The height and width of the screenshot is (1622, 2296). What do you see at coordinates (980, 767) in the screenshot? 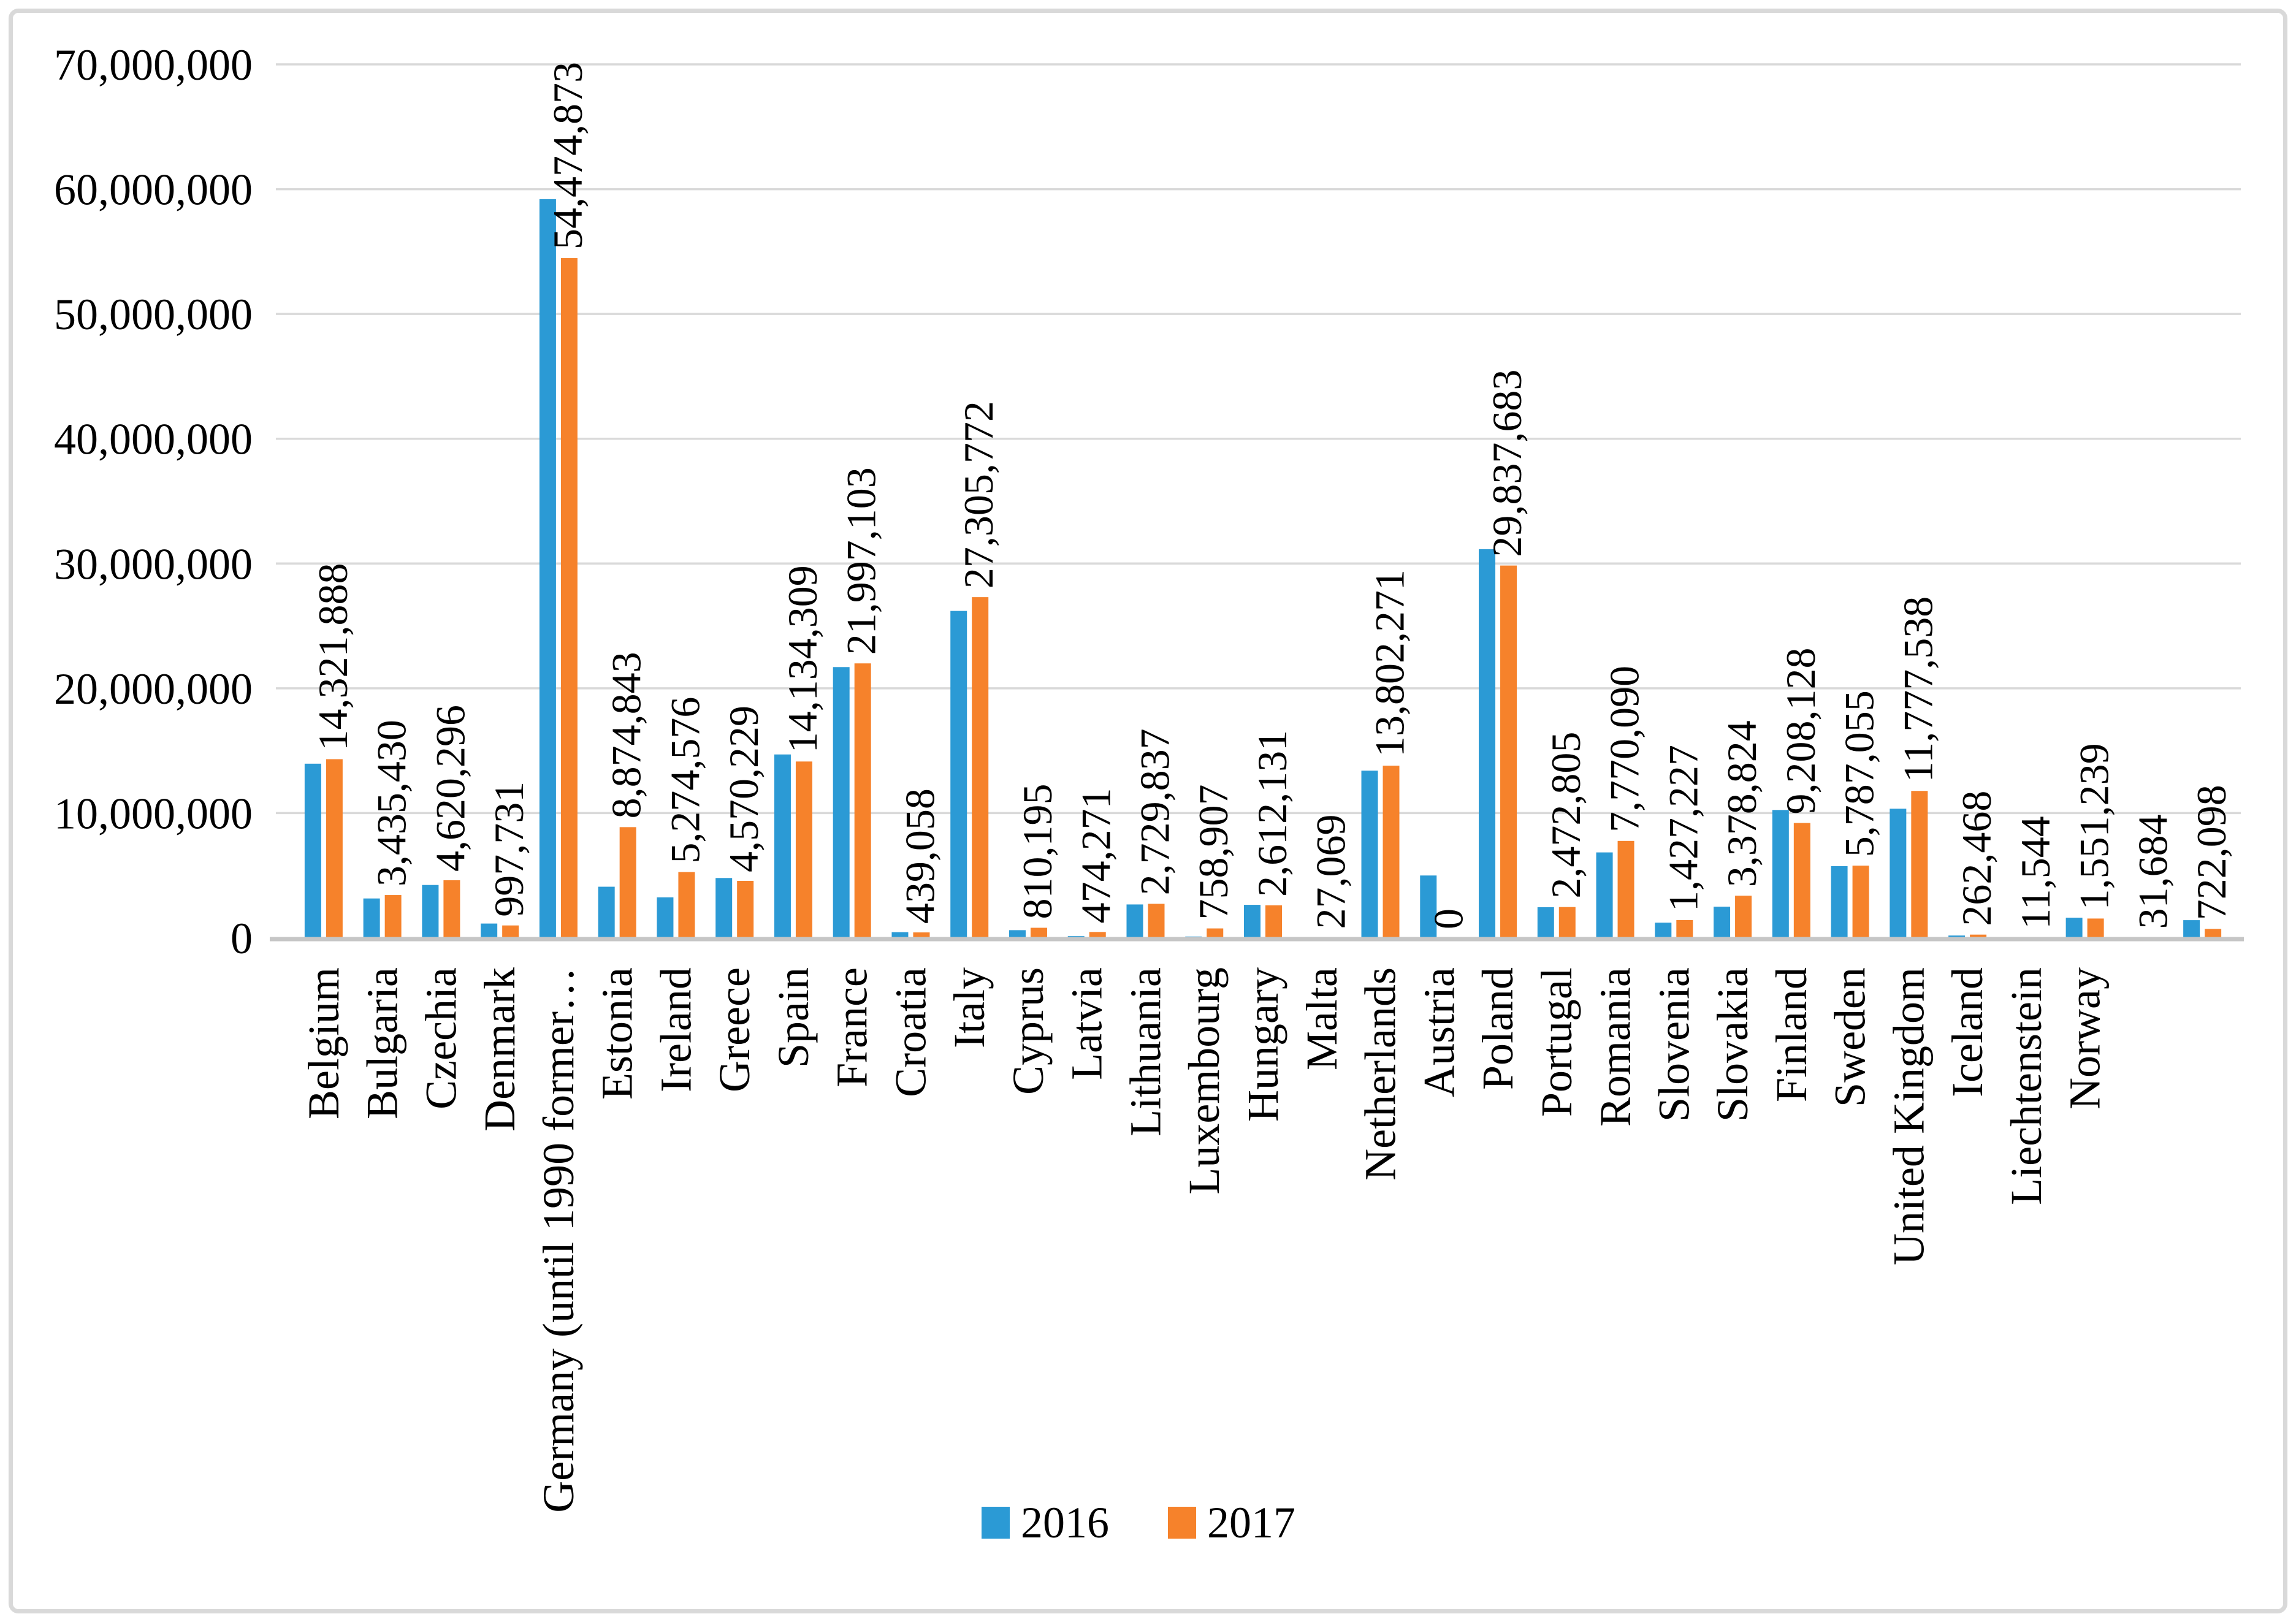
I see `bar-2017-Italy` at bounding box center [980, 767].